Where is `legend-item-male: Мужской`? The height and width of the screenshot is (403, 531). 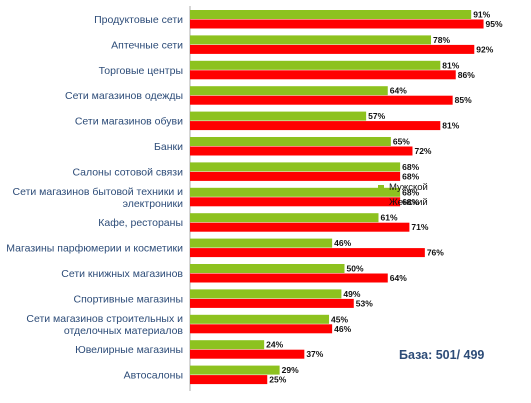
legend-item-male: Мужской is located at coordinates (403, 187).